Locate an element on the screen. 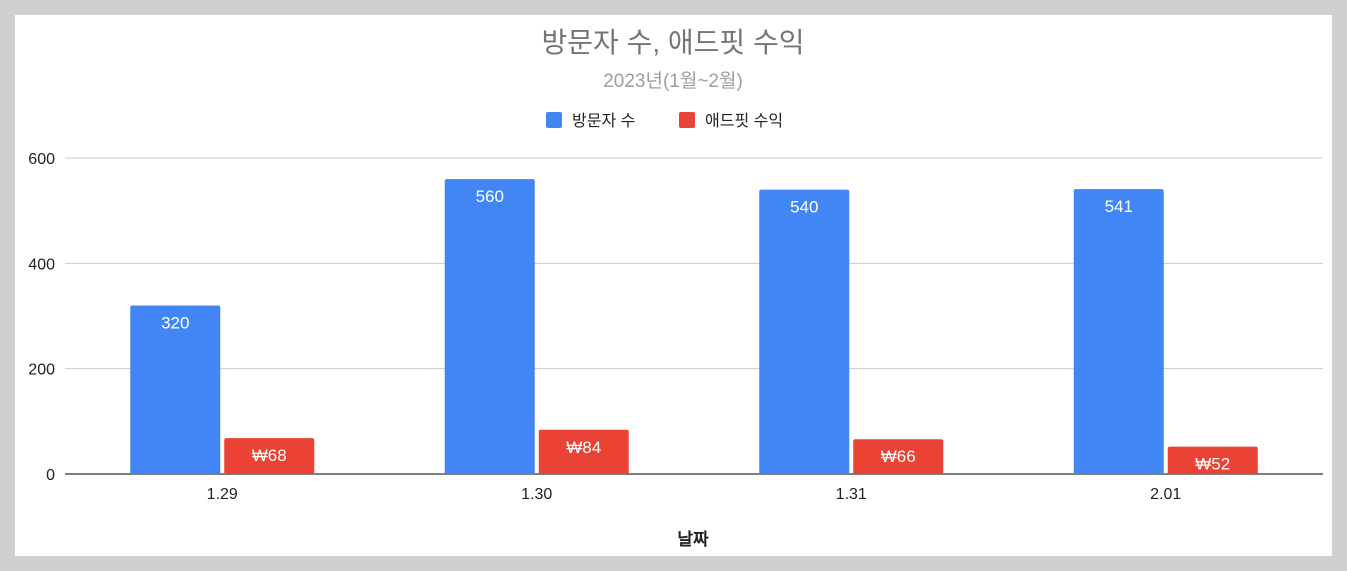  x-tick-label-0: 1.29 is located at coordinates (222, 494).